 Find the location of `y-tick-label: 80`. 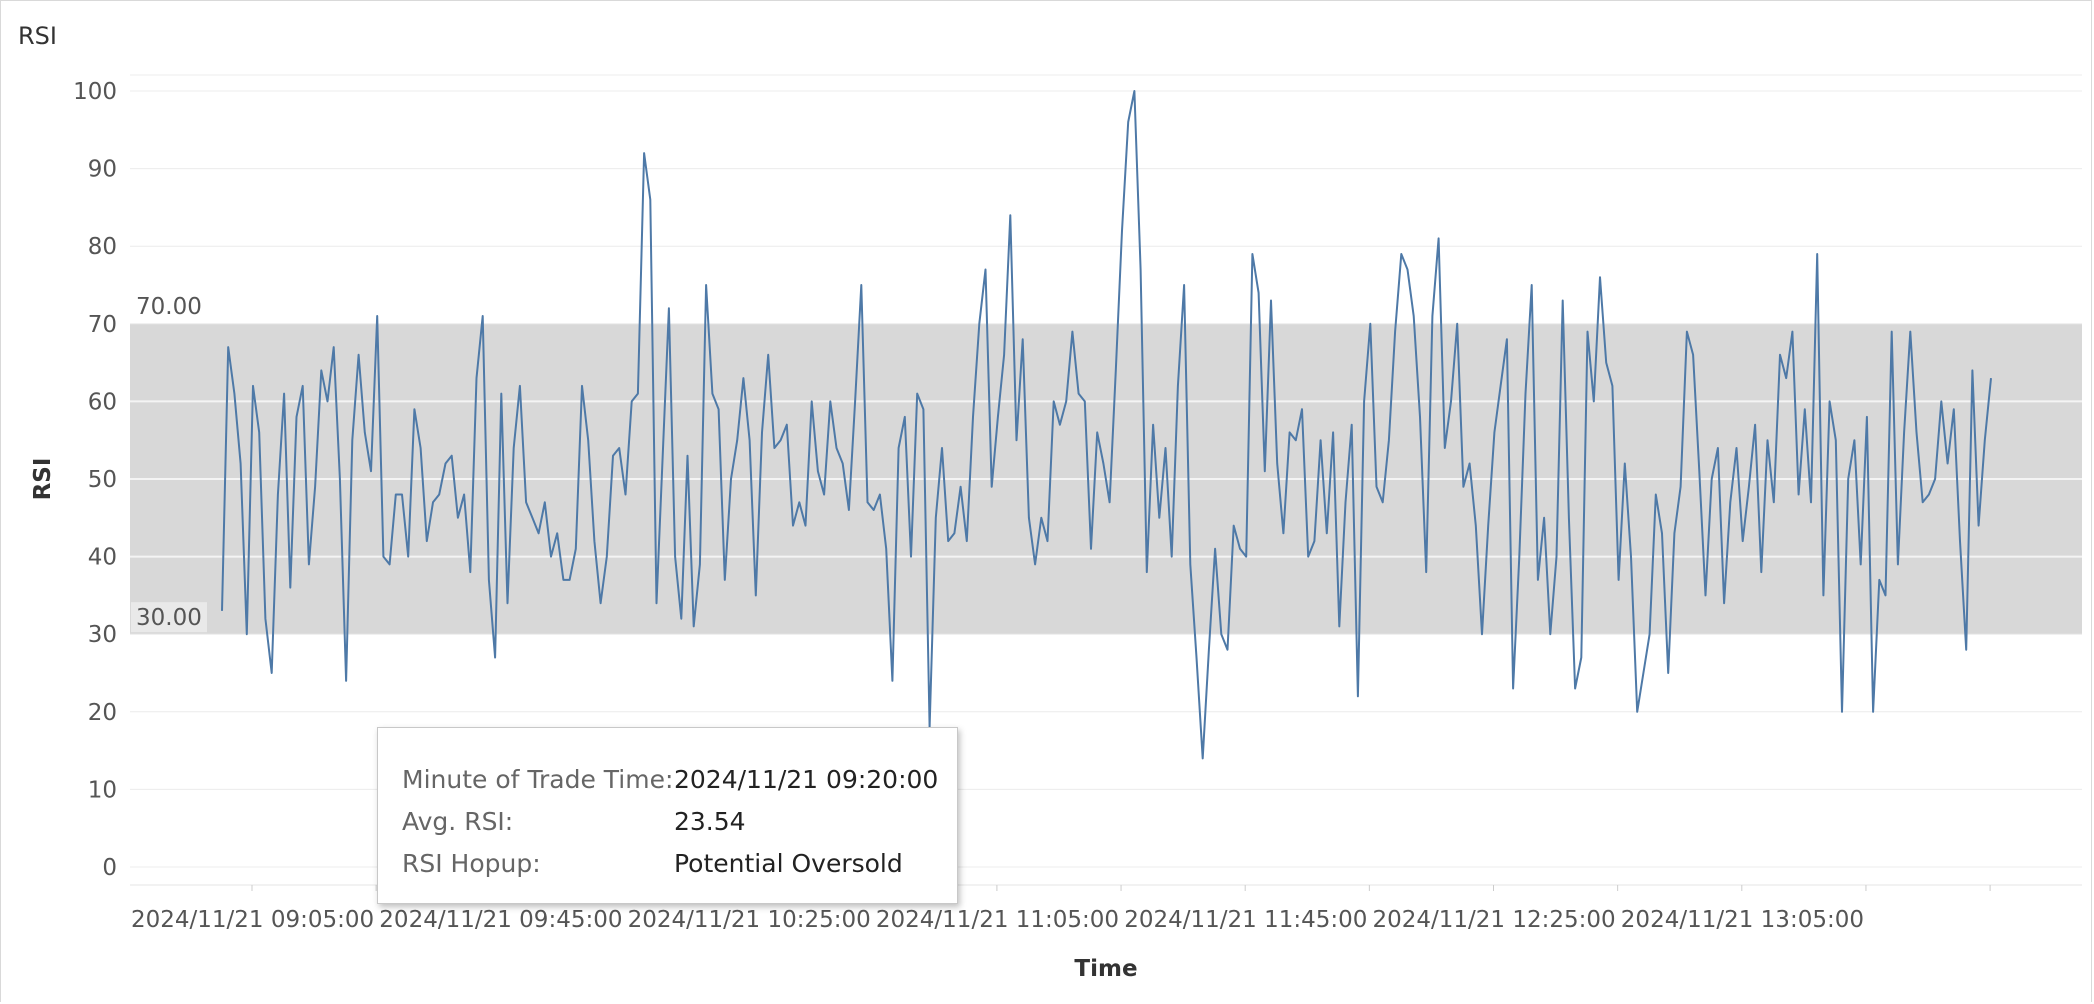

y-tick-label: 80 is located at coordinates (102, 247).